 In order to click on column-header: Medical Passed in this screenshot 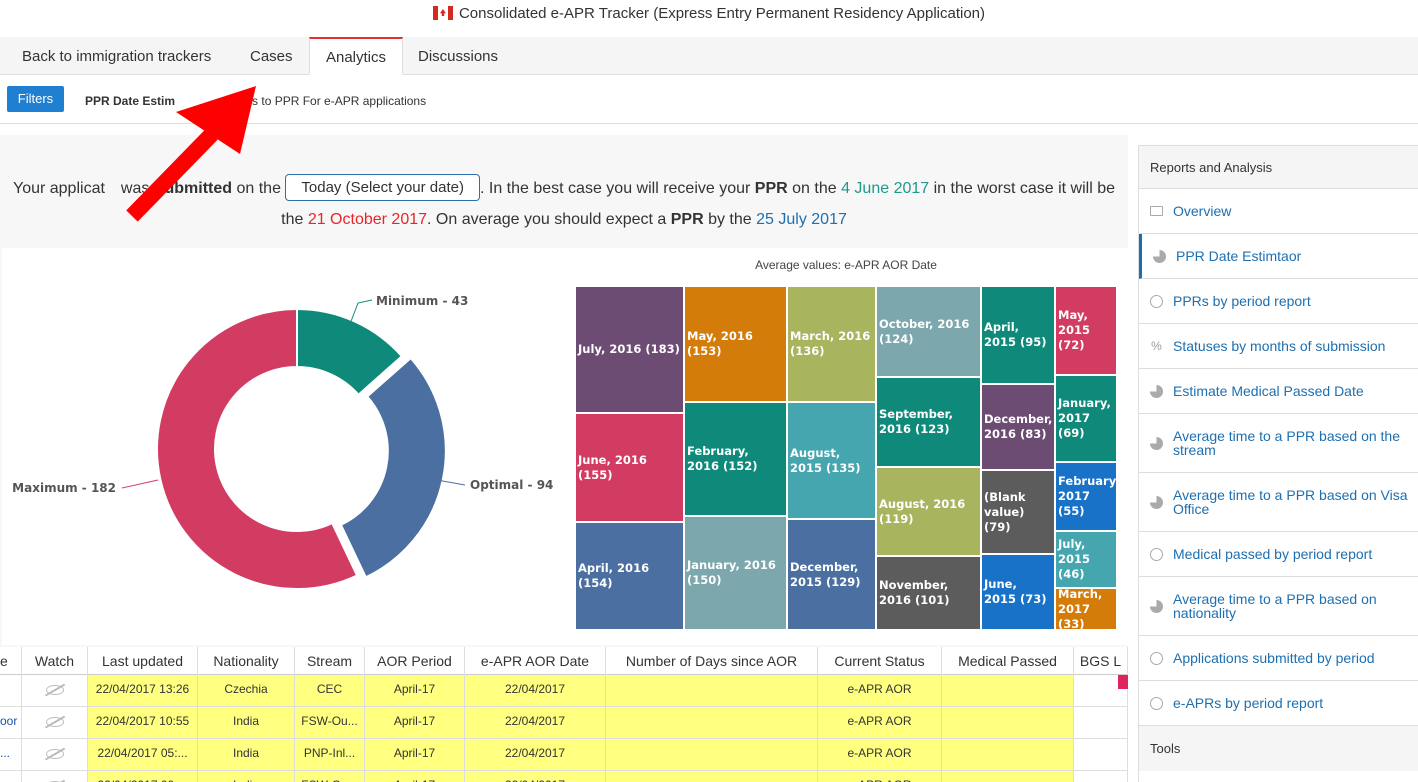, I will do `click(1008, 661)`.